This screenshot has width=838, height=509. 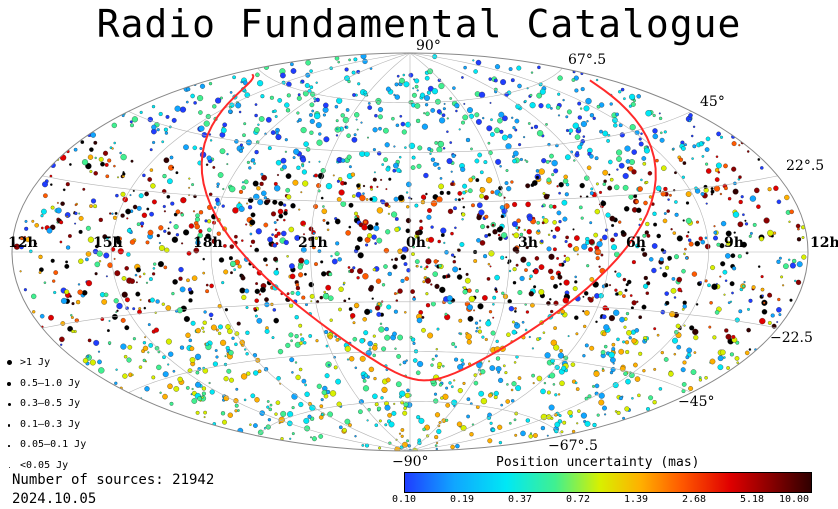 I want to click on dec-label-22.5: 22°.5, so click(x=805, y=166).